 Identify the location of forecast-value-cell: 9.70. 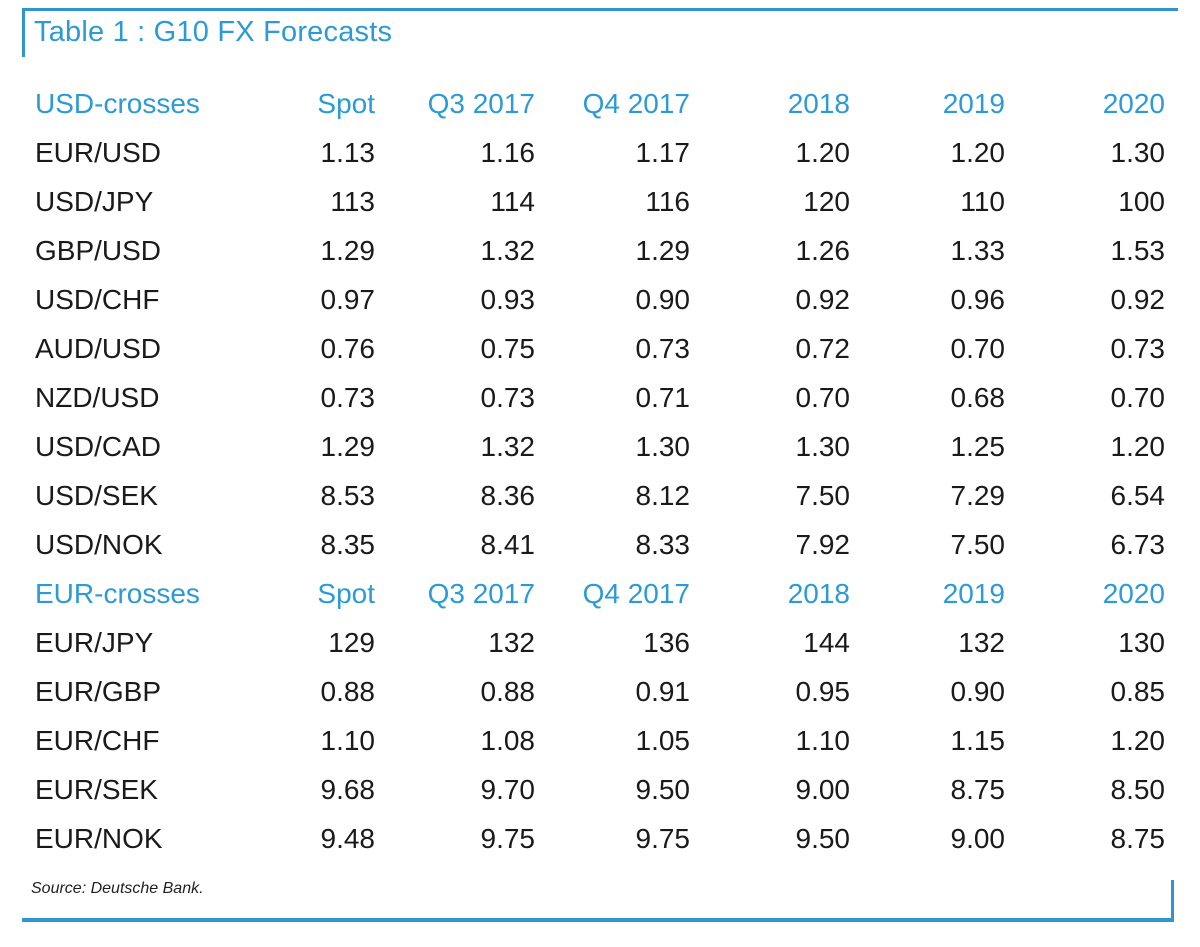
(508, 789).